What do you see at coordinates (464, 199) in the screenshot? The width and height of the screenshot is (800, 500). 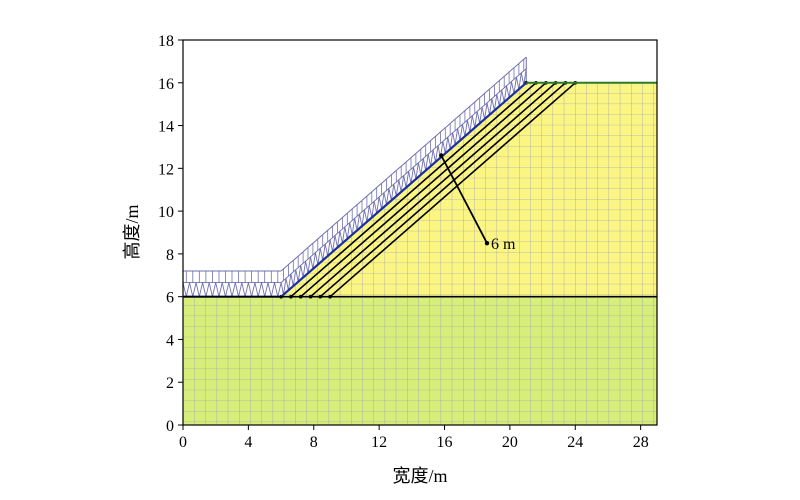 I see `annotation-leader-line` at bounding box center [464, 199].